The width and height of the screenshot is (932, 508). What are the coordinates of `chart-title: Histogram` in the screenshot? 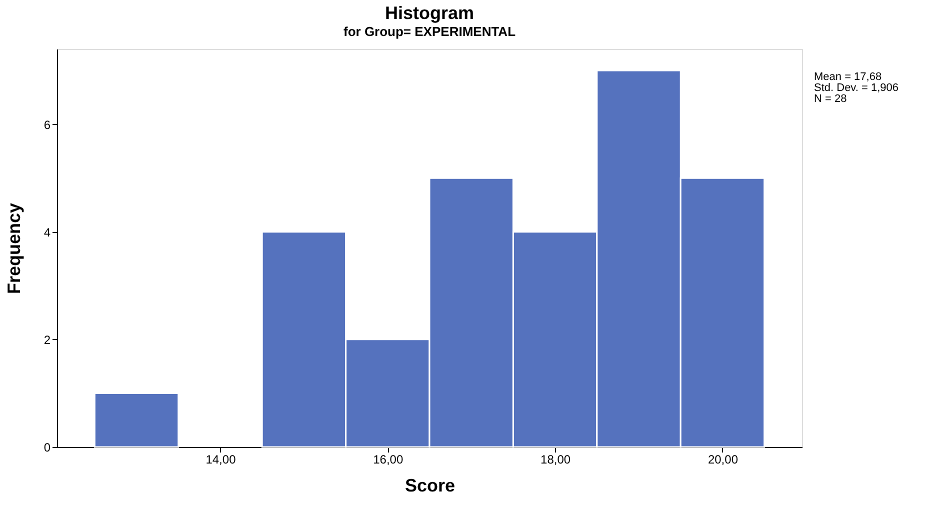 It's located at (429, 13).